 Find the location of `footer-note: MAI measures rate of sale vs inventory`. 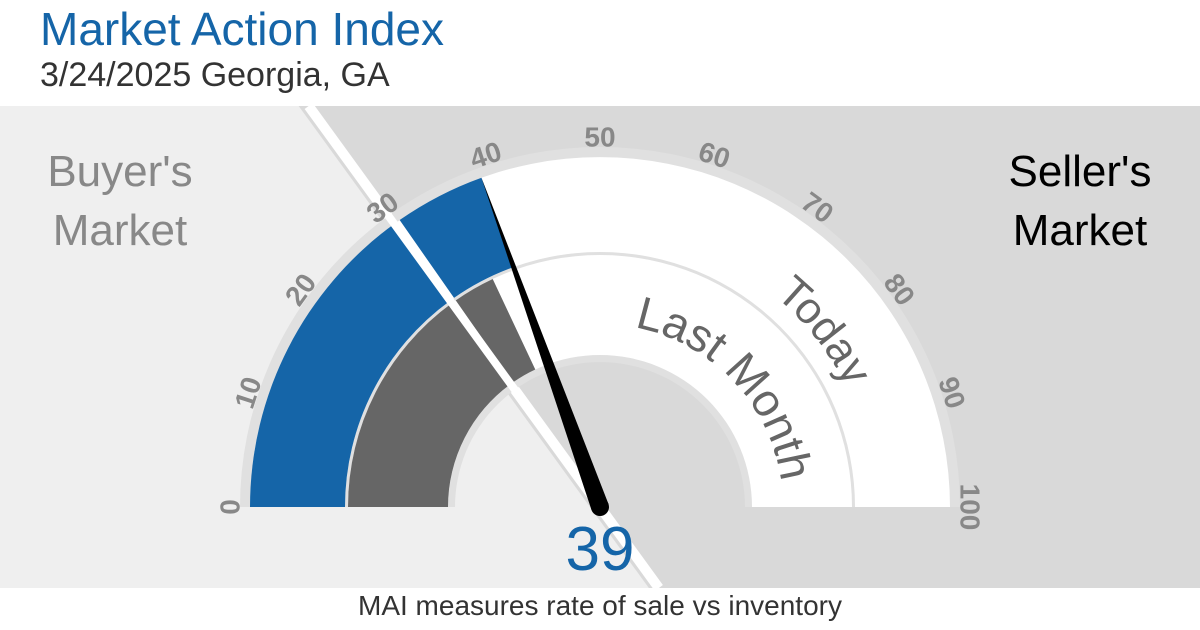

footer-note: MAI measures rate of sale vs inventory is located at coordinates (600, 605).